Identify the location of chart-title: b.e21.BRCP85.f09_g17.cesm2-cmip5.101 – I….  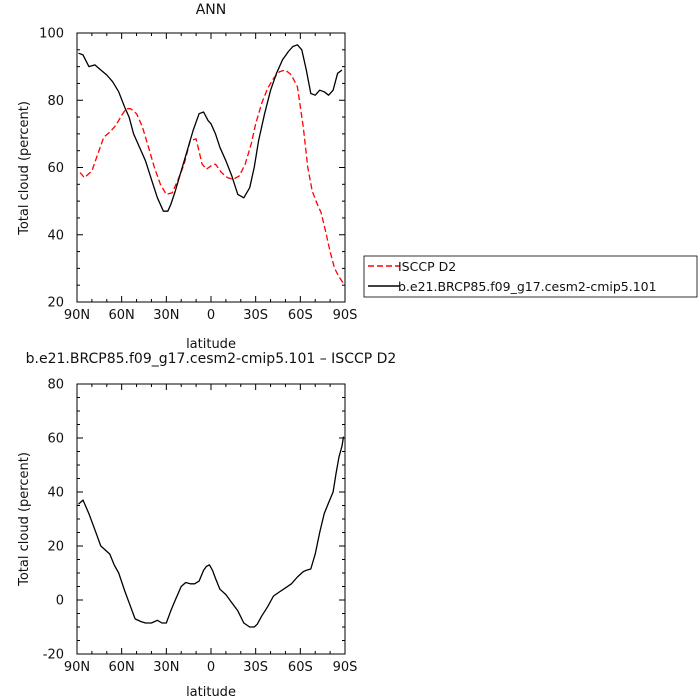
(211, 359).